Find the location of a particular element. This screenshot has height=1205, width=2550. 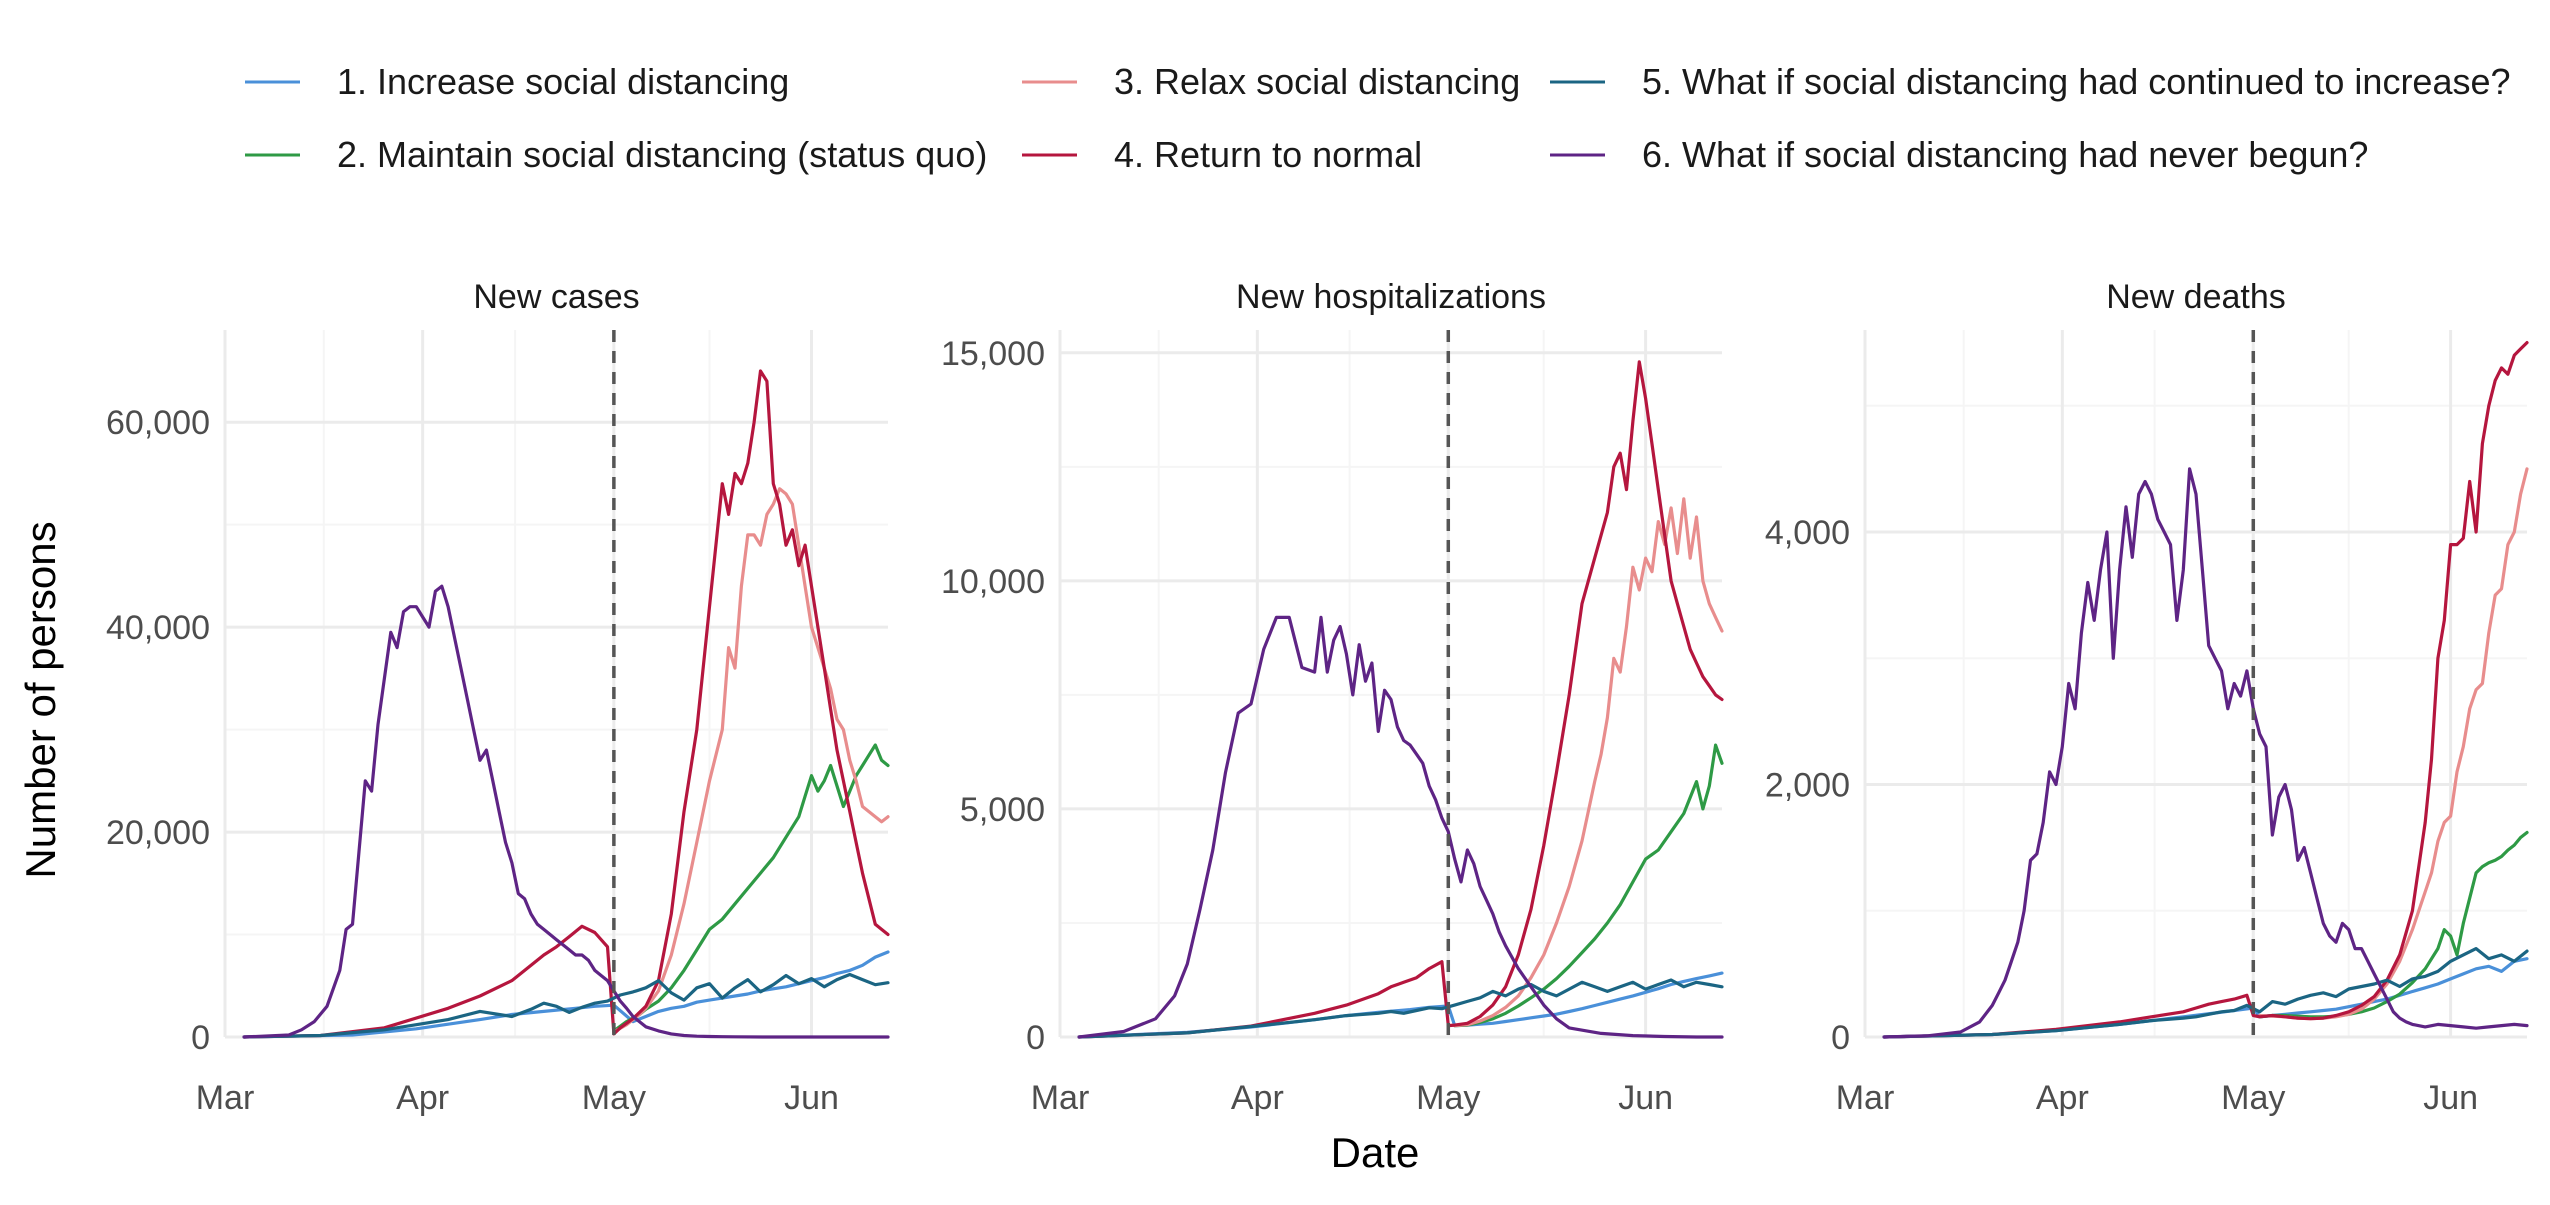

legend-label: 4. Return to normal is located at coordinates (1268, 154).